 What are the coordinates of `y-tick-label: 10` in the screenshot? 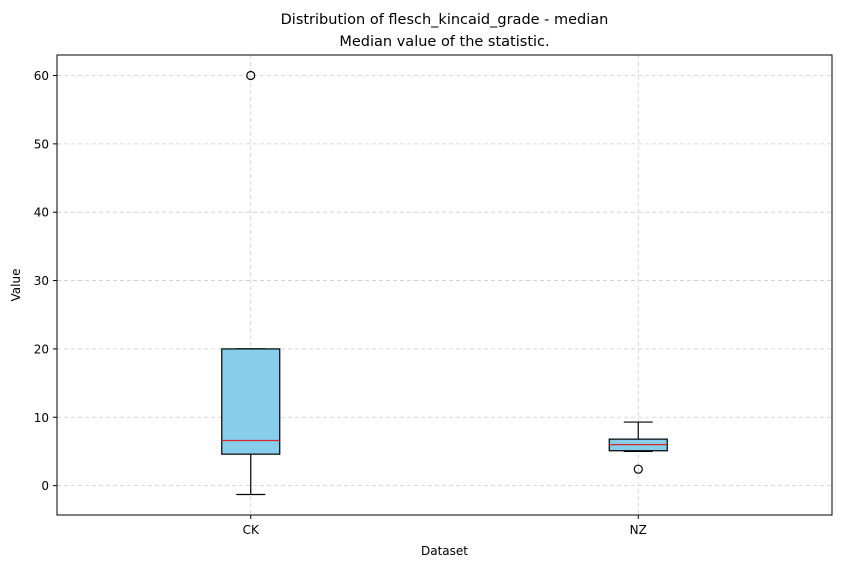 It's located at (41, 418).